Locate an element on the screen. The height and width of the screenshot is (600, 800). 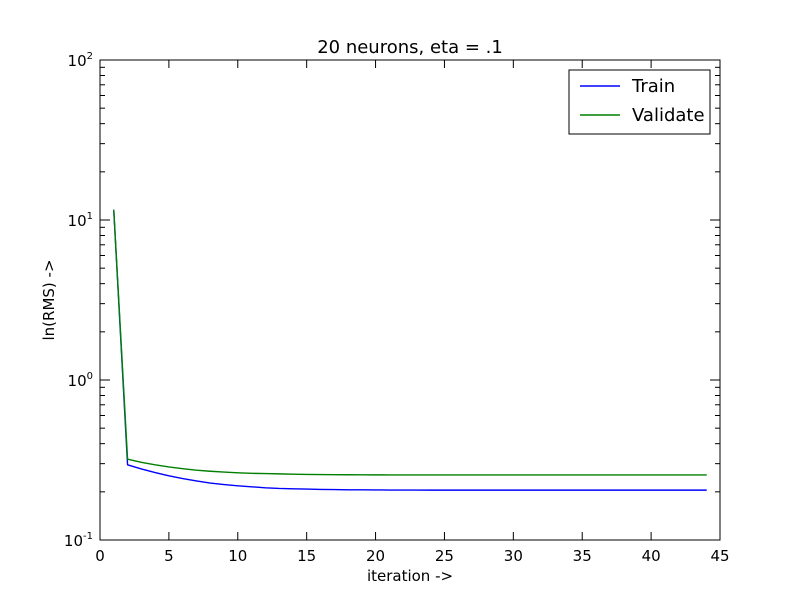
x-axis-label: iteration -> is located at coordinates (410, 576).